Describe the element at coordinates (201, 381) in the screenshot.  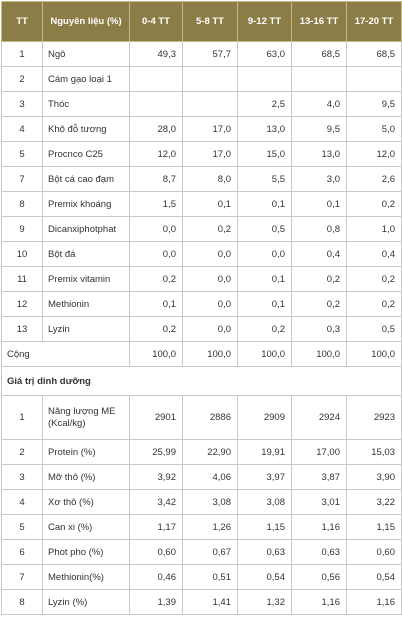
I see `nutrition-title-row: Giá trị dinh dưỡng` at that location.